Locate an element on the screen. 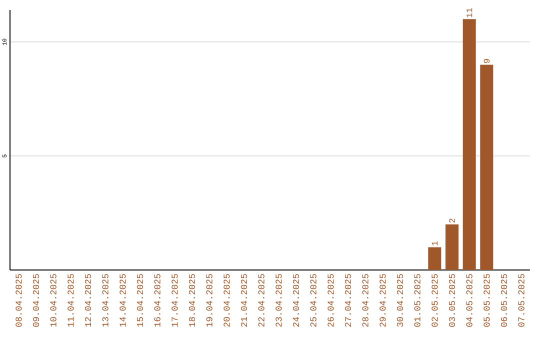 This screenshot has width=540, height=340. x-tick-label: 06.05.2025 is located at coordinates (504, 300).